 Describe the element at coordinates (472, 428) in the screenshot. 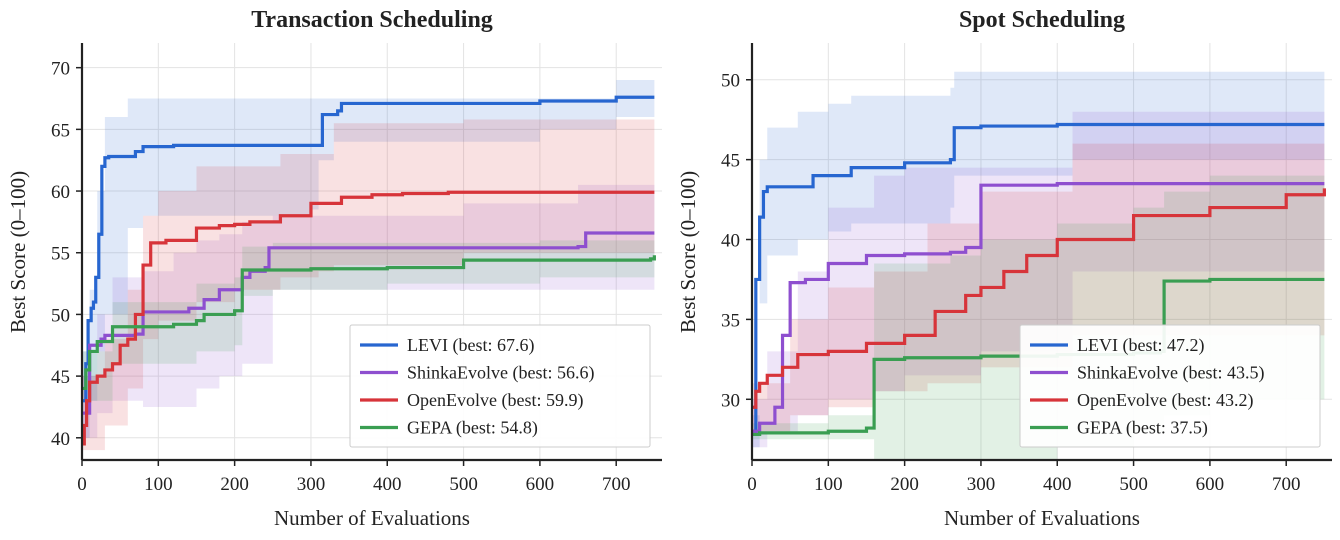

I see `legend-label: GEPA (best: 54.8)` at that location.